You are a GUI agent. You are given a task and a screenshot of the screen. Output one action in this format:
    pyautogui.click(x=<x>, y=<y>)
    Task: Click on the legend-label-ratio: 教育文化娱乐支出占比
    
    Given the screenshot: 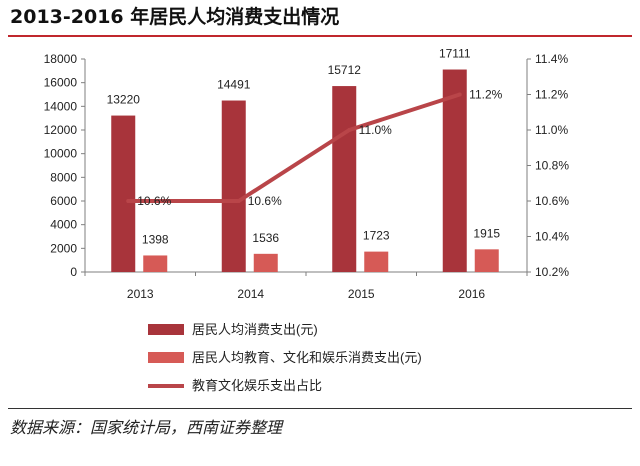 What is the action you would take?
    pyautogui.click(x=257, y=385)
    